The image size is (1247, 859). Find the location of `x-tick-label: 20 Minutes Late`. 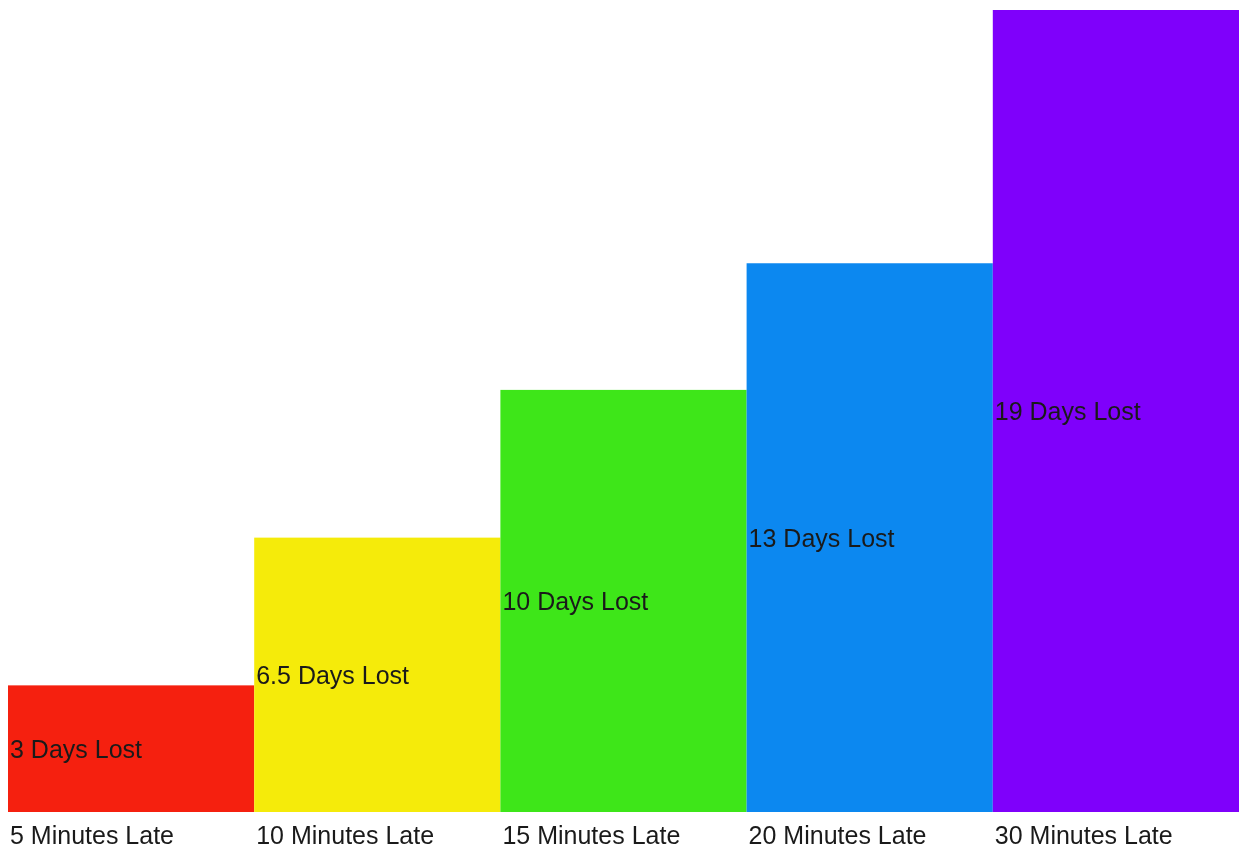

x-tick-label: 20 Minutes Late is located at coordinates (837, 835).